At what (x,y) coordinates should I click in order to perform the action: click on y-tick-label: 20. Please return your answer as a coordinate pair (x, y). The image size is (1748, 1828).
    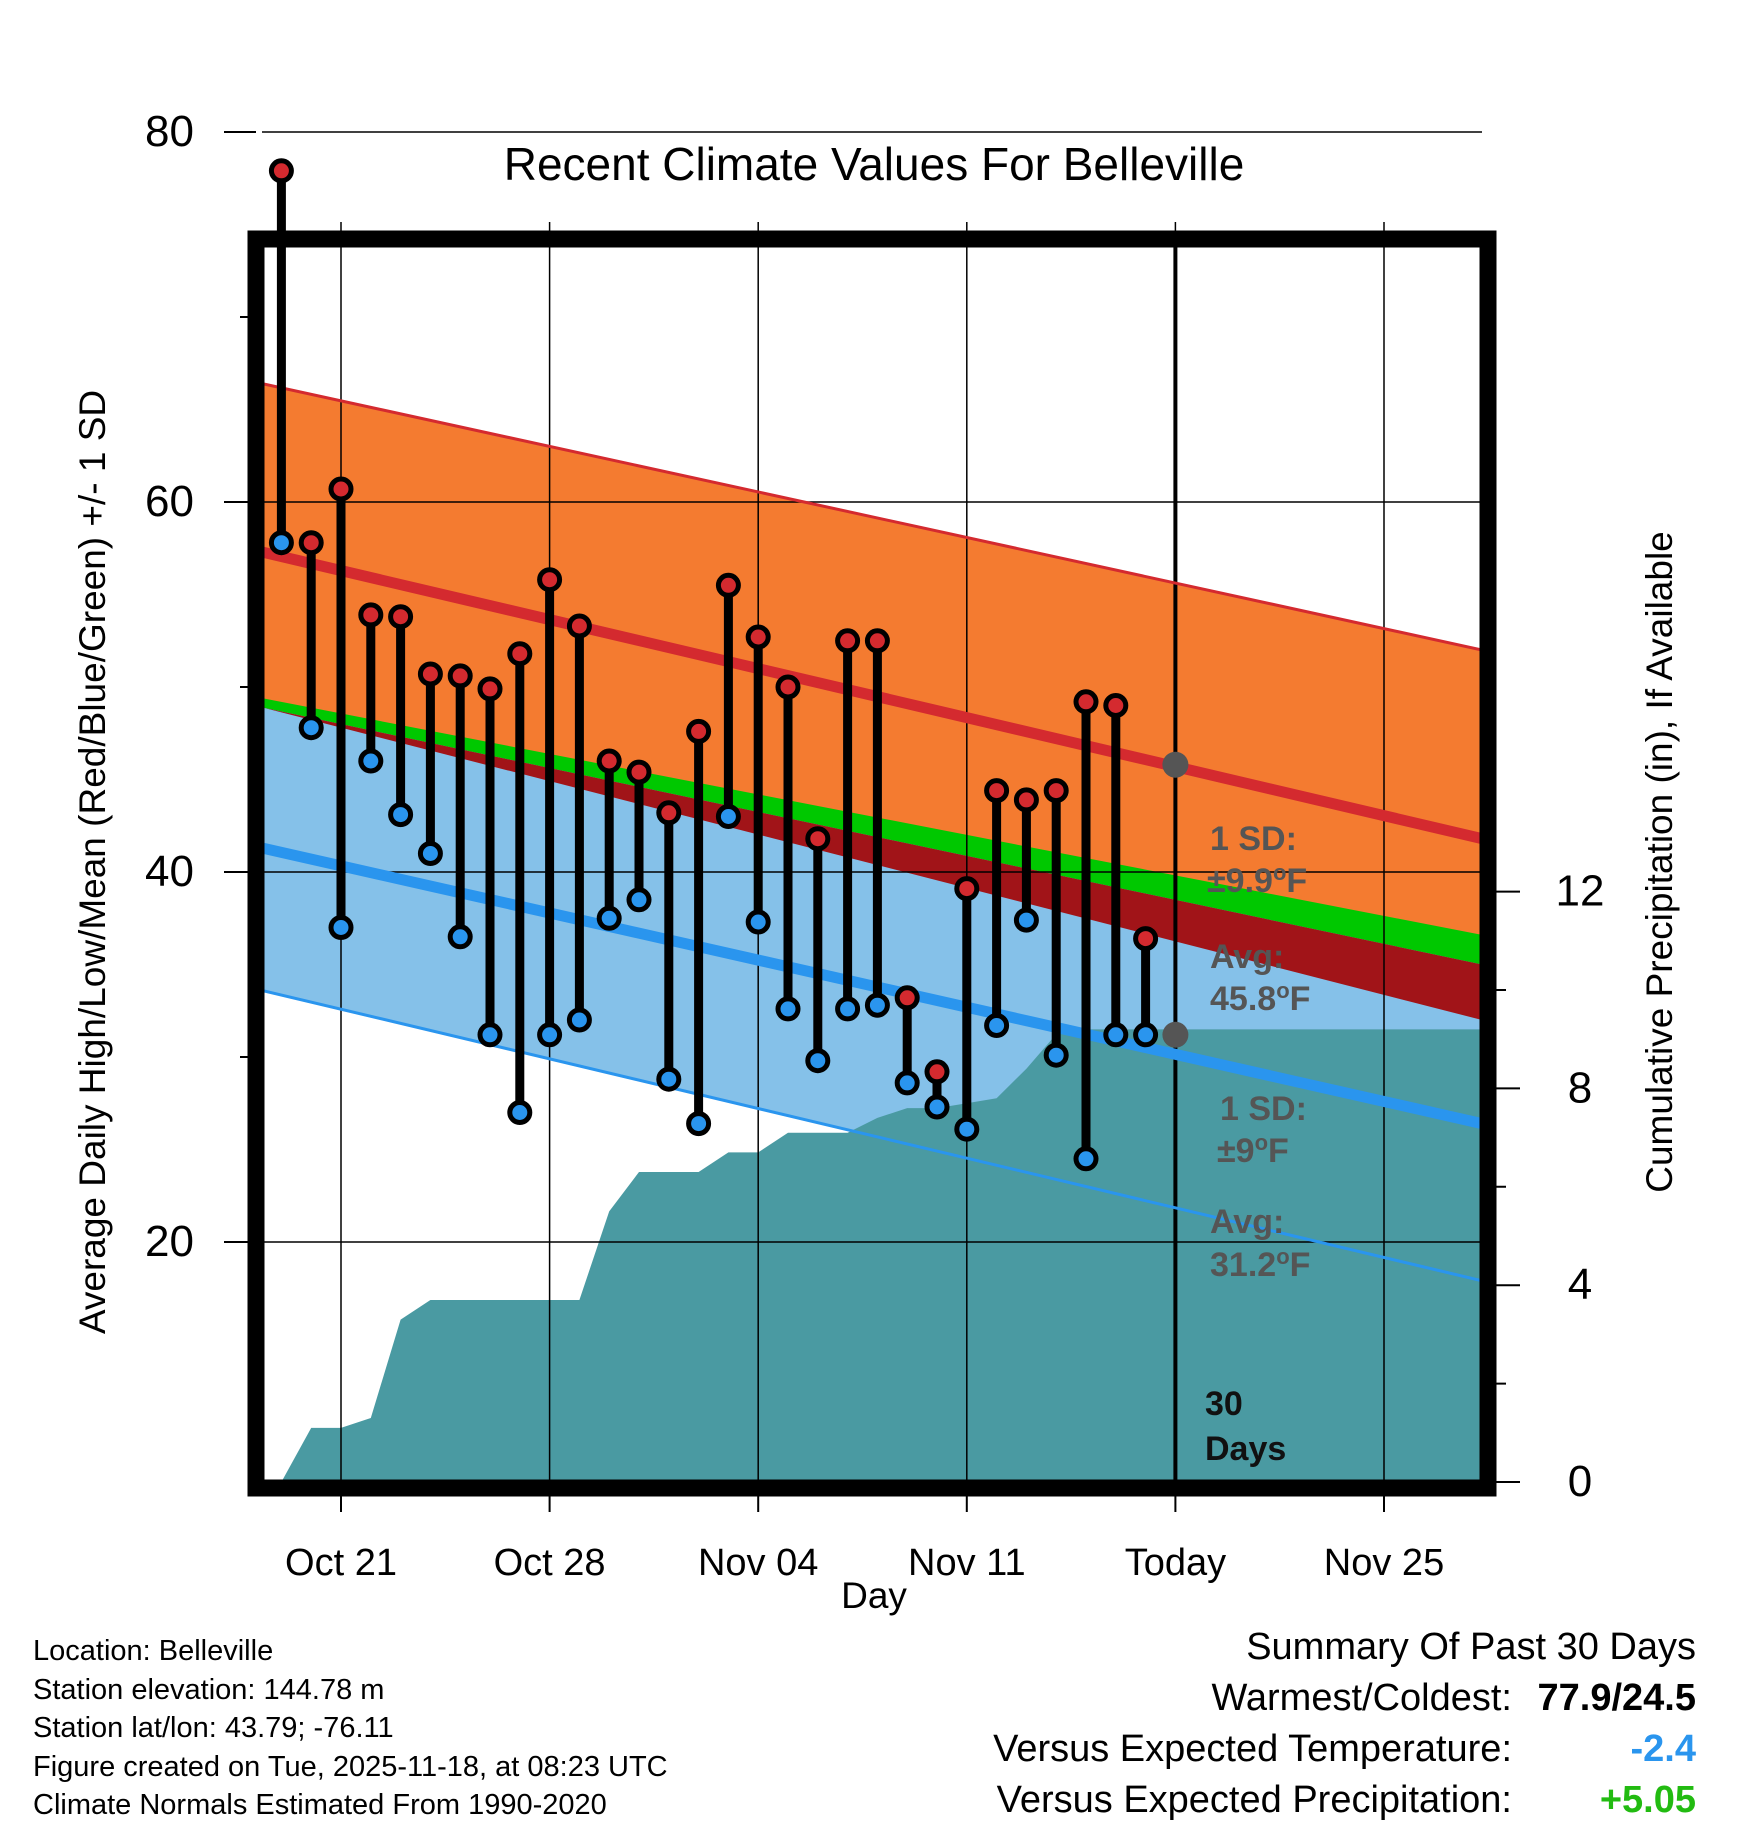
    Looking at the image, I should click on (169, 1241).